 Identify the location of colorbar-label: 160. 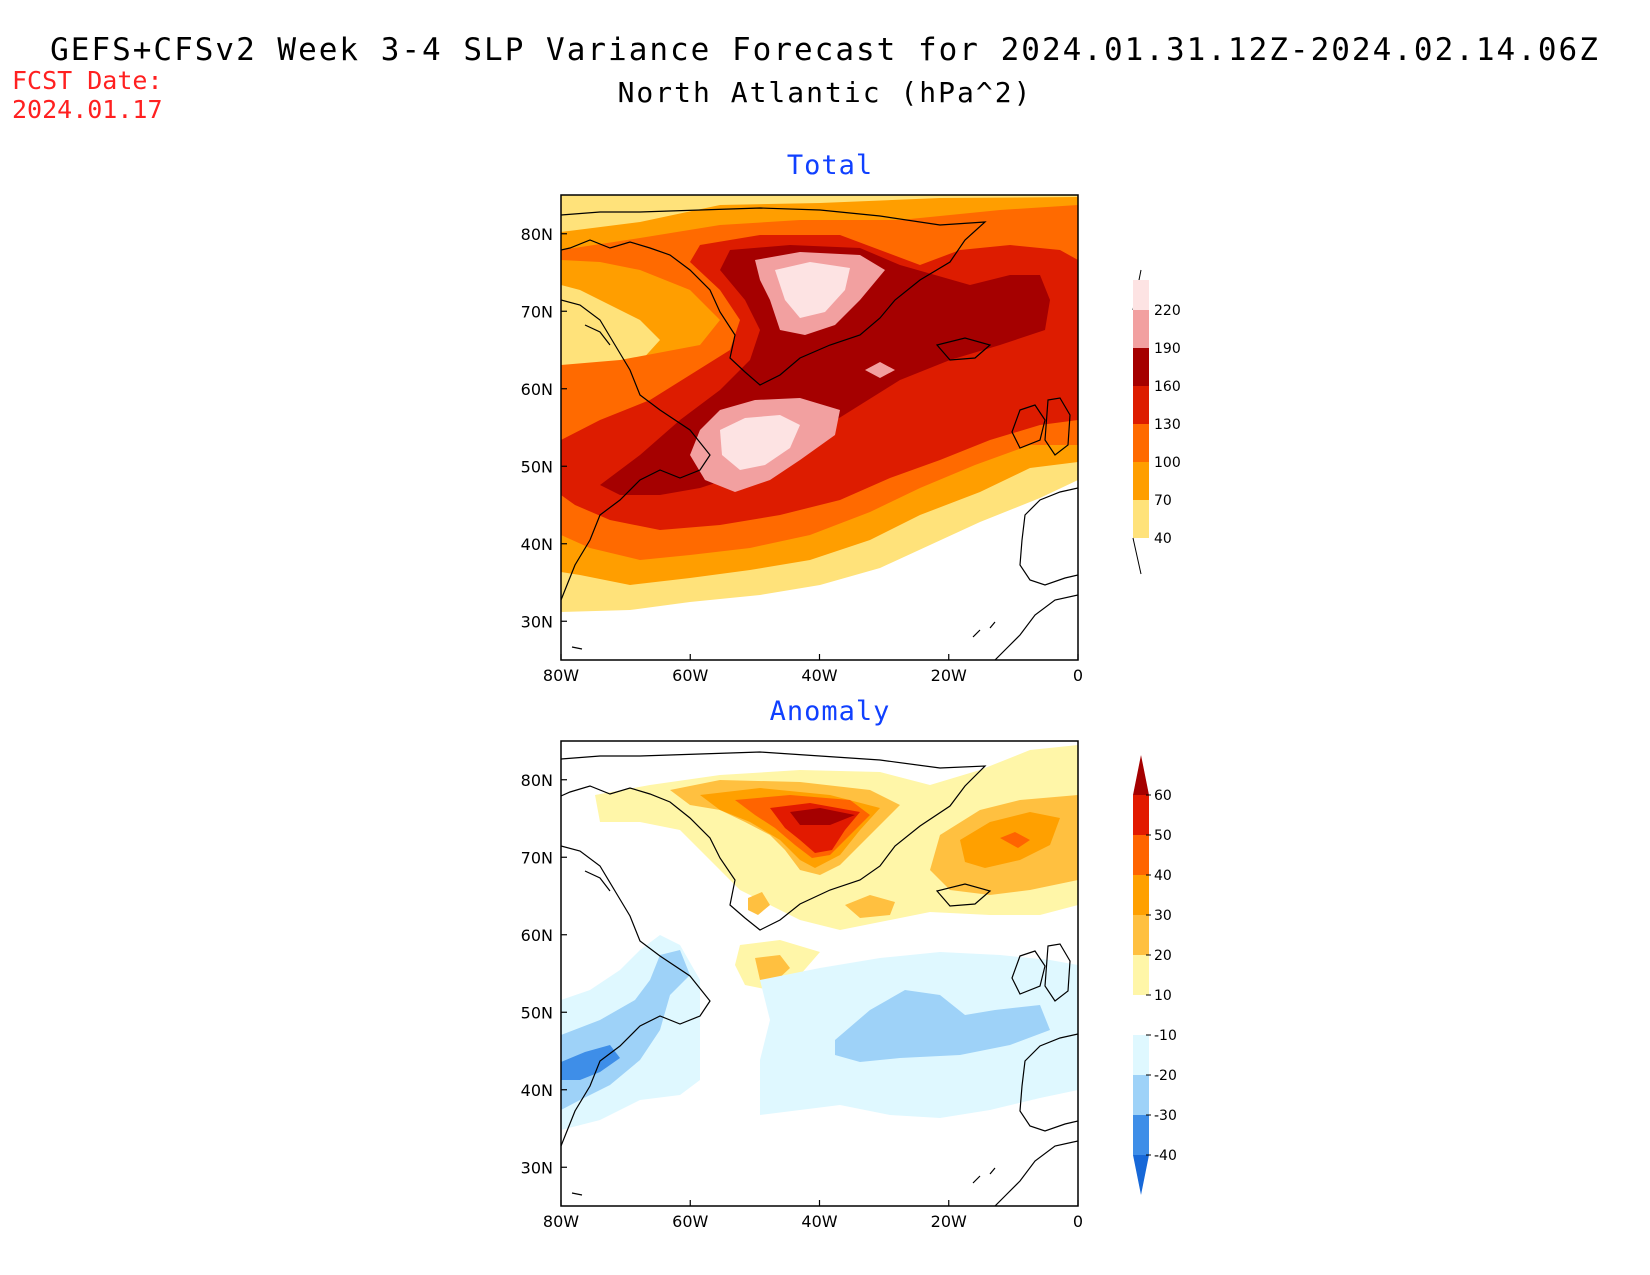
(1167, 387).